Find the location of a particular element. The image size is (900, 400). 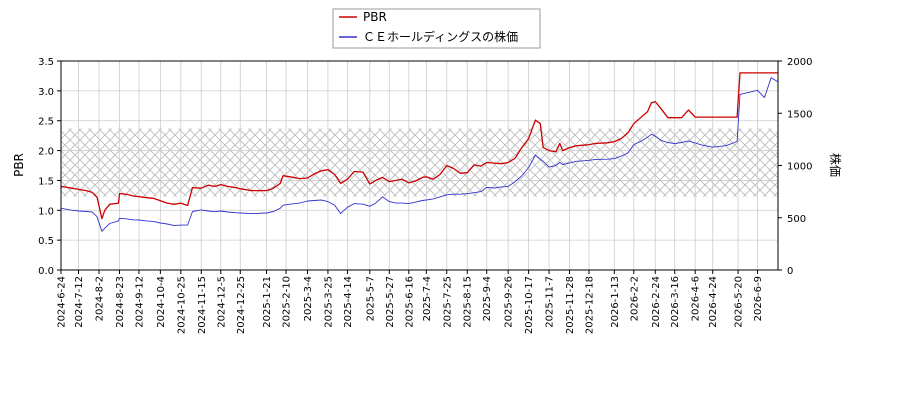

x-tick-label: 2025-7-25 is located at coordinates (447, 302).